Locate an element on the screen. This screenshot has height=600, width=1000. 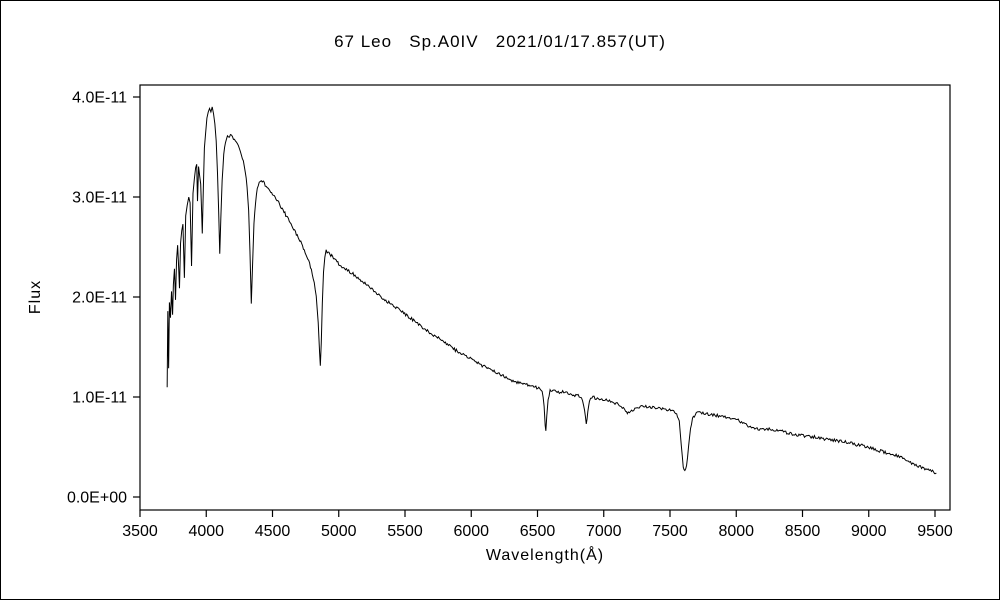
y-tick-label: 2.0E-11 is located at coordinates (99, 298).